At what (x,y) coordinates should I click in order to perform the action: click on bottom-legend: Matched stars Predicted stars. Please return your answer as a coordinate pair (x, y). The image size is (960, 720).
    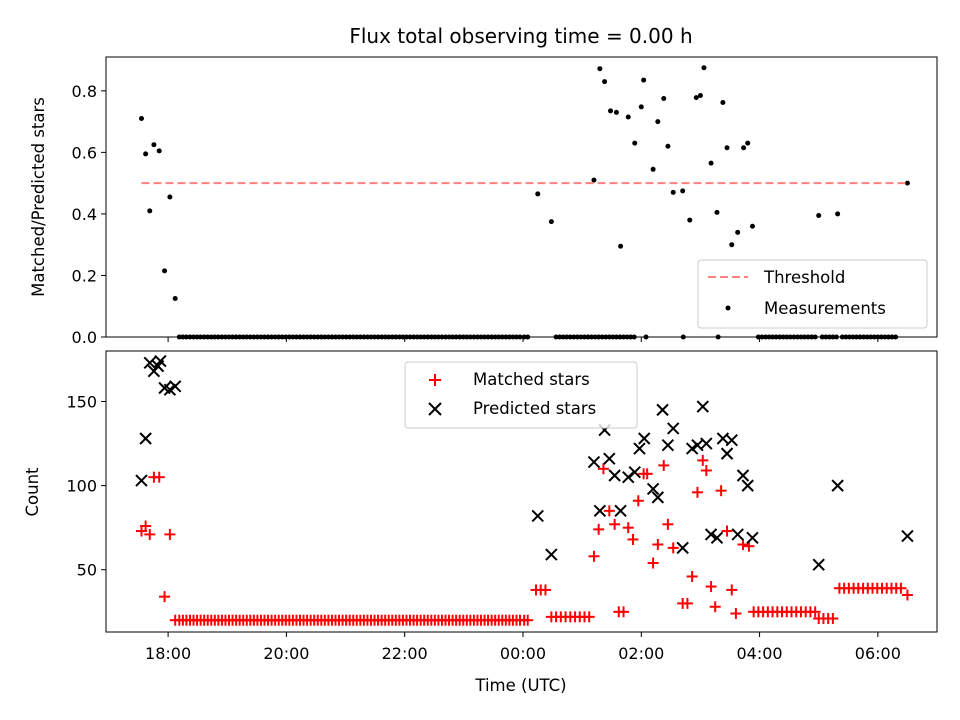
    Looking at the image, I should click on (521, 395).